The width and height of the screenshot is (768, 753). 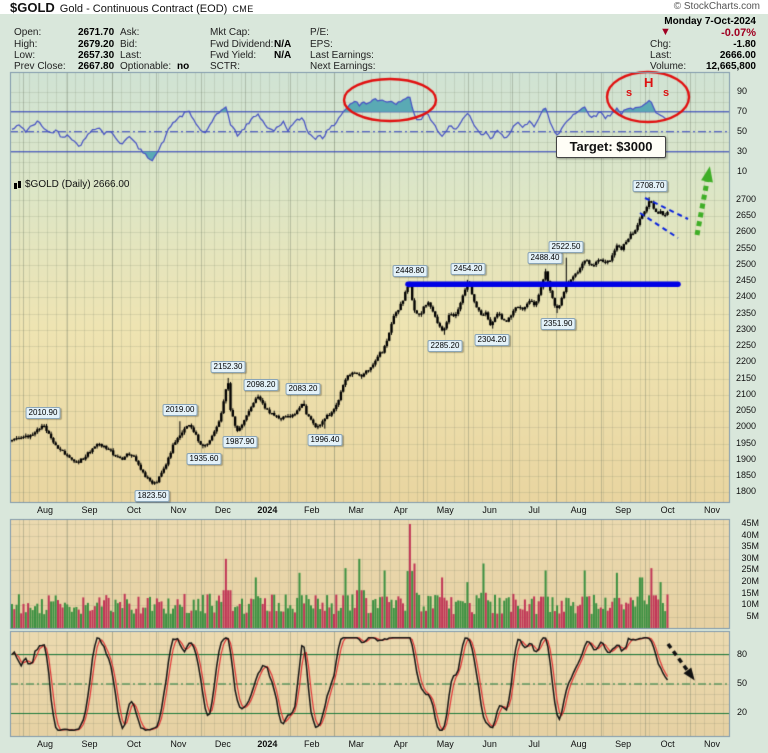 I want to click on volume-axis-tick: 20M, so click(x=750, y=581).